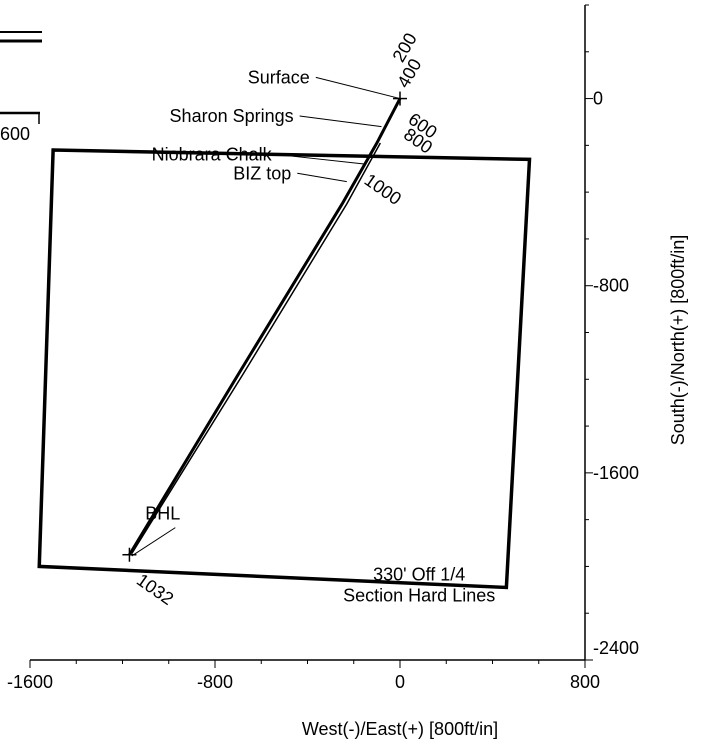 The width and height of the screenshot is (706, 755). Describe the element at coordinates (215, 682) in the screenshot. I see `x-tick-label: -800` at that location.